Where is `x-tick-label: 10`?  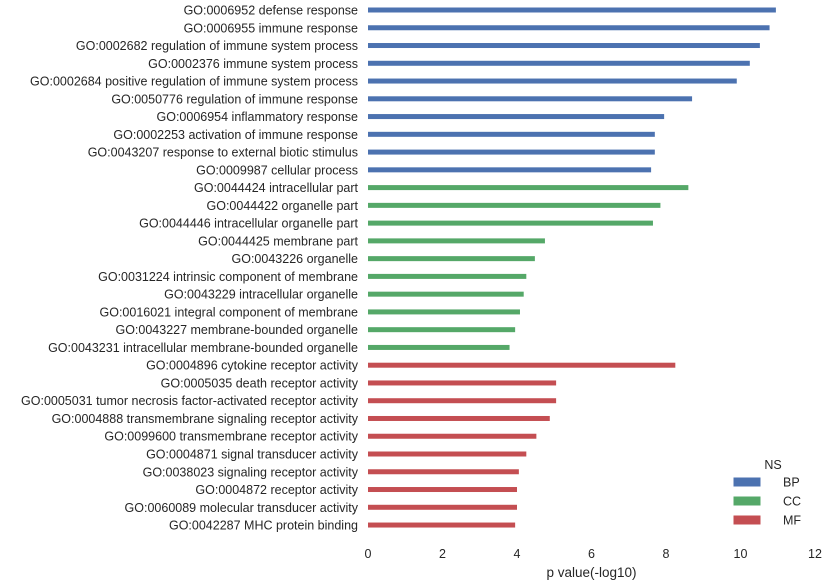
x-tick-label: 10 is located at coordinates (741, 554).